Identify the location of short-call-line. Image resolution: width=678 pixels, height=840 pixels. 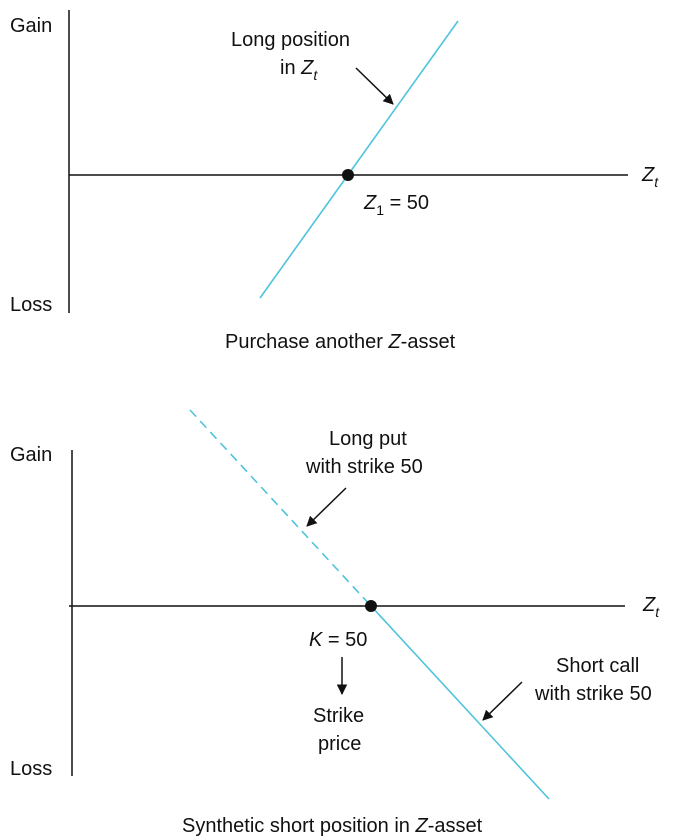
(460, 702).